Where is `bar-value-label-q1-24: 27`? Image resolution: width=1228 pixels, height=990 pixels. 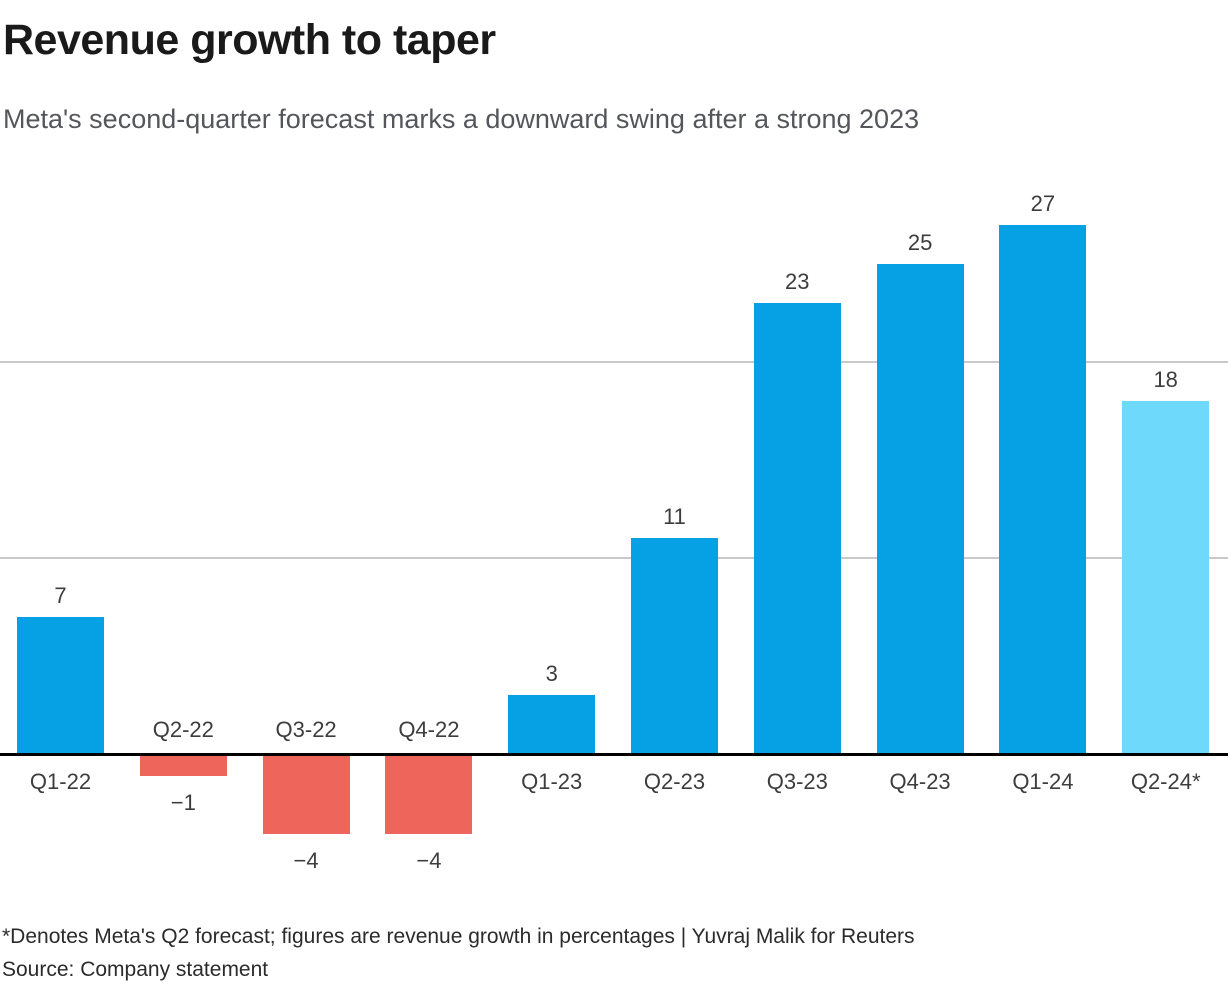 bar-value-label-q1-24: 27 is located at coordinates (1043, 203).